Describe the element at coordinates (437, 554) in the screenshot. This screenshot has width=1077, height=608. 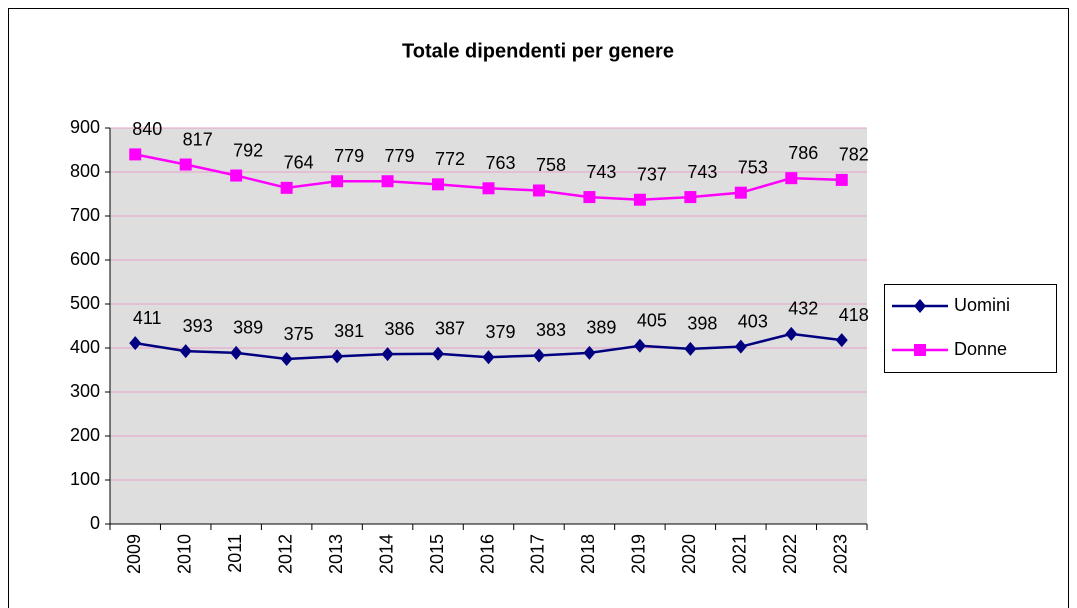
I see `x-tick-label: 2015` at that location.